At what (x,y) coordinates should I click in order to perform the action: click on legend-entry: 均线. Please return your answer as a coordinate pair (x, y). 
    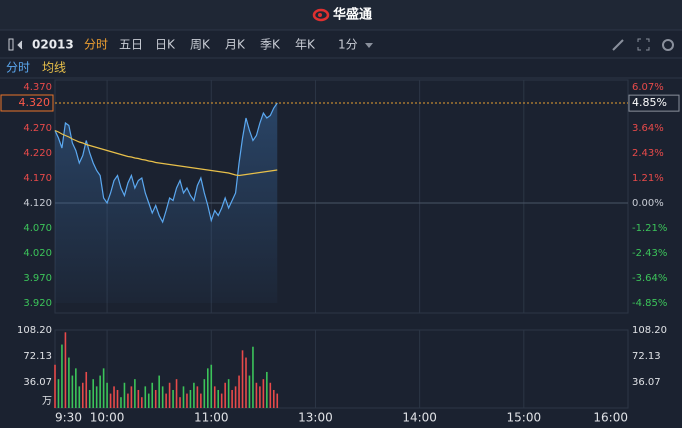
    Looking at the image, I should click on (54, 68).